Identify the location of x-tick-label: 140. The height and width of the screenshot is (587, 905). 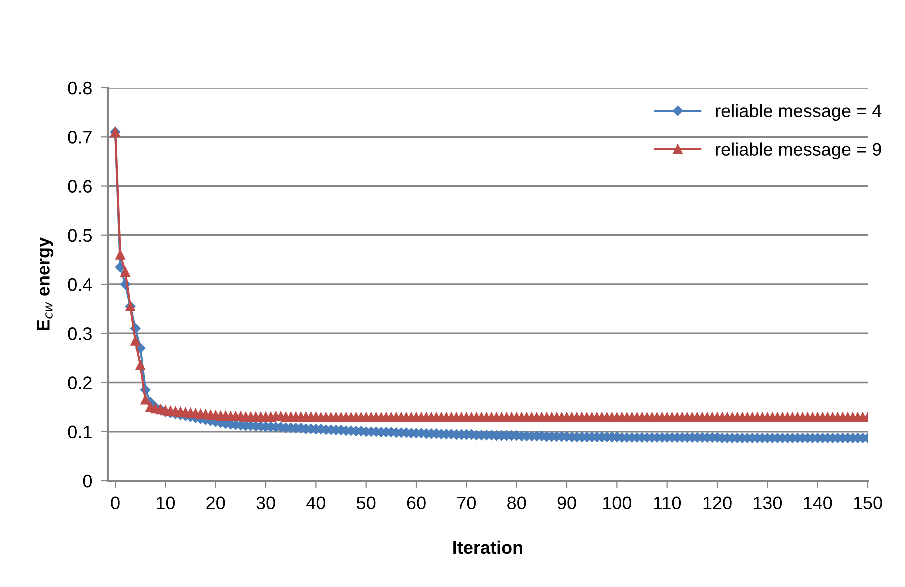
(818, 503).